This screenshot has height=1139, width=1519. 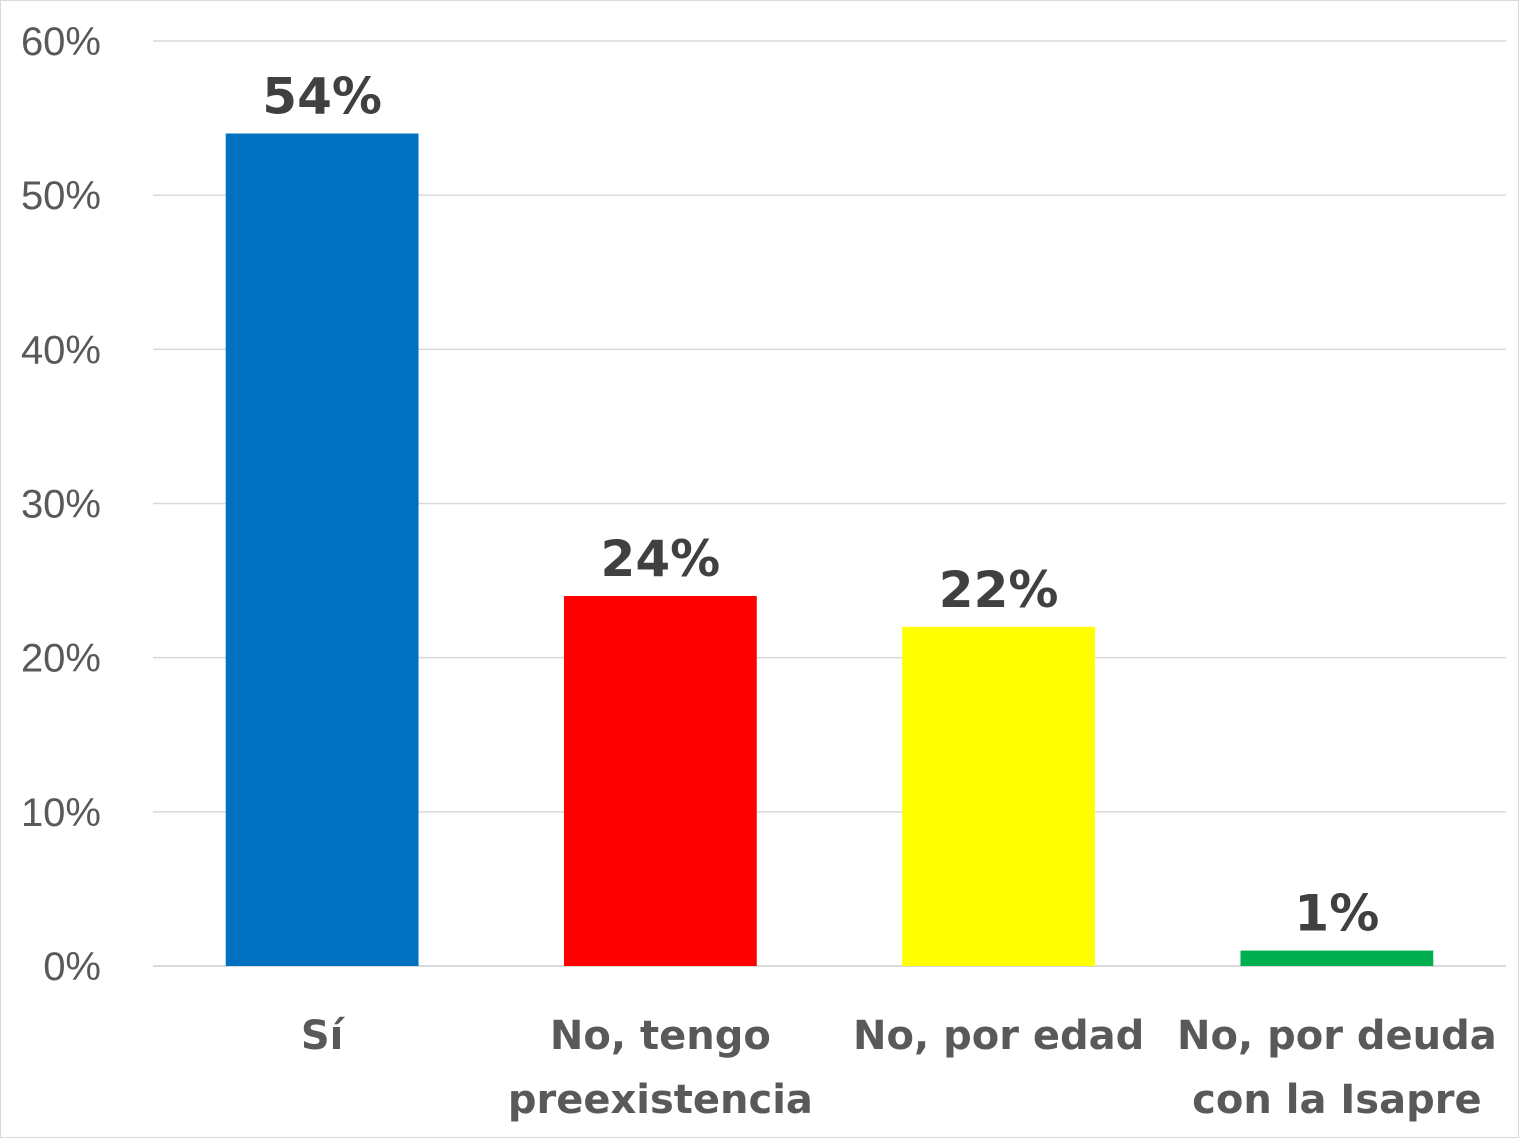 What do you see at coordinates (322, 97) in the screenshot?
I see `data-label: 54%` at bounding box center [322, 97].